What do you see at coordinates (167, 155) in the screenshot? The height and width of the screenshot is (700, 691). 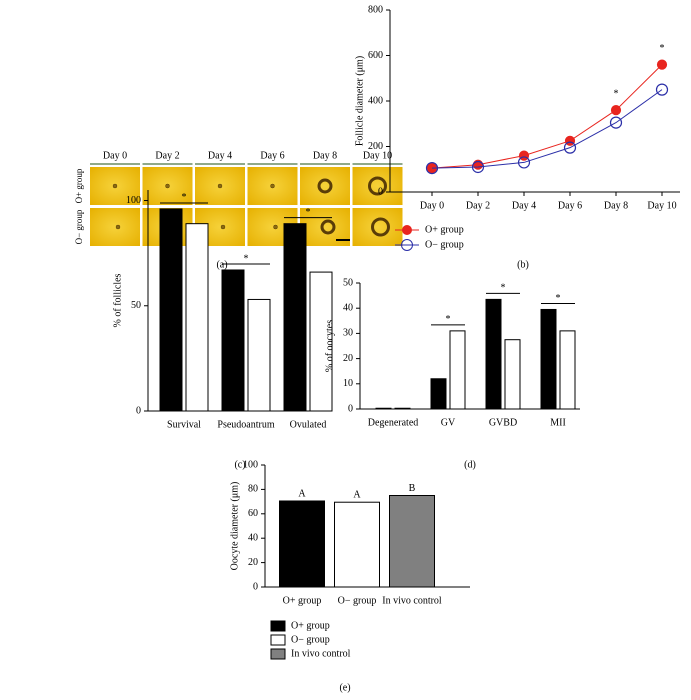 I see `column-label: Day 2` at bounding box center [167, 155].